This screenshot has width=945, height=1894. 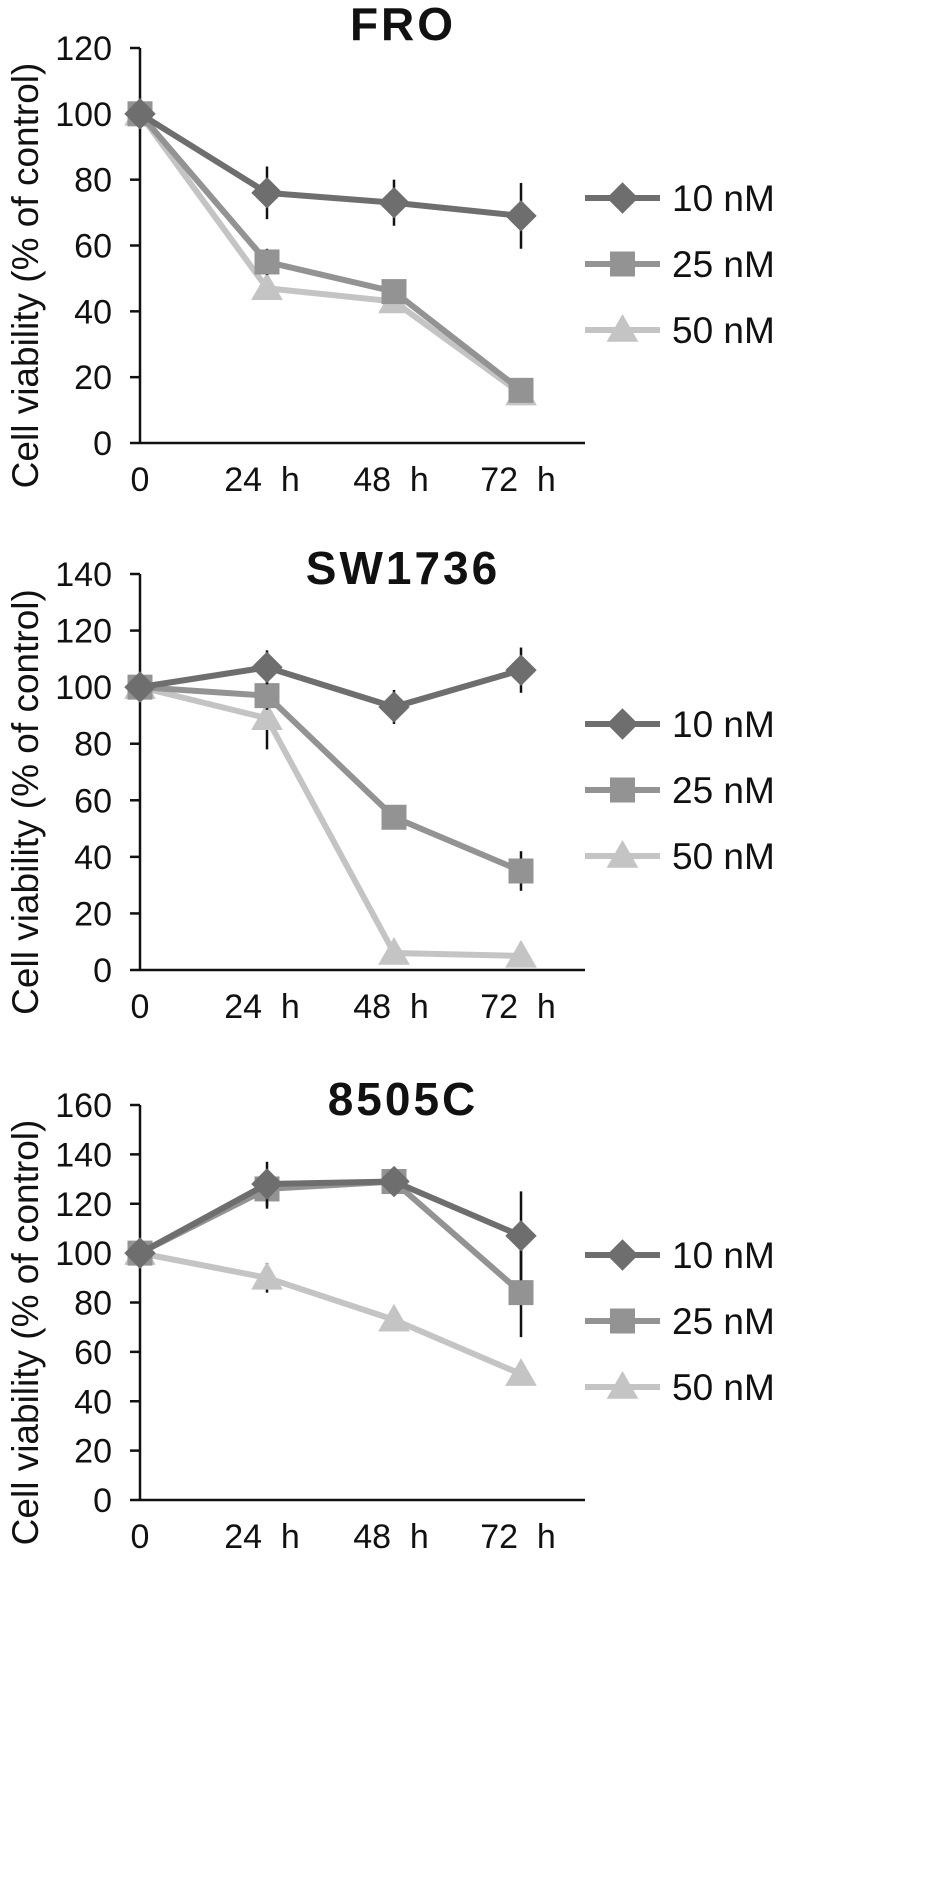 I want to click on x-tick-label: 72 h, so click(x=518, y=1007).